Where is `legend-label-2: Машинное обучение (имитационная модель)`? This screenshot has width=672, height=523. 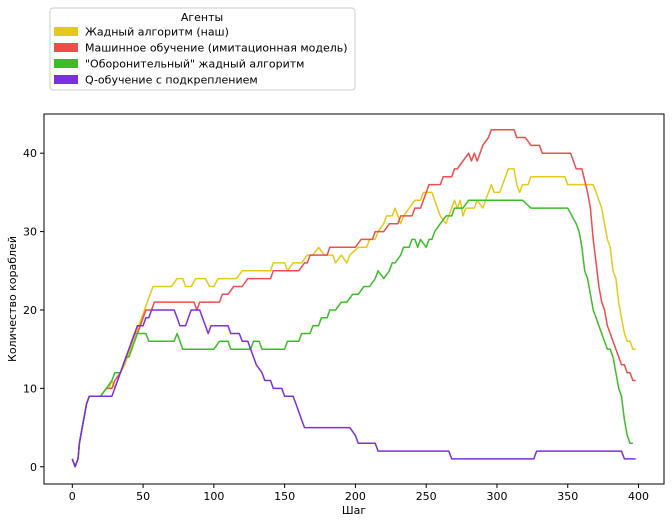 legend-label-2: Машинное обучение (имитационная модель) is located at coordinates (216, 48).